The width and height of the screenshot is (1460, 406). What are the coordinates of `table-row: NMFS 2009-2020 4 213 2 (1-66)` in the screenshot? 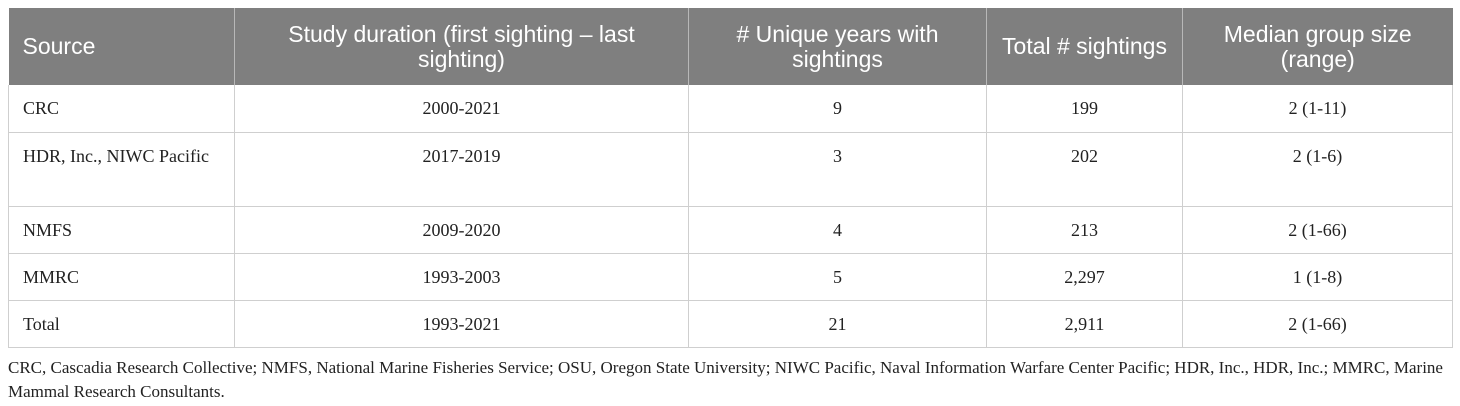 It's located at (730, 230).